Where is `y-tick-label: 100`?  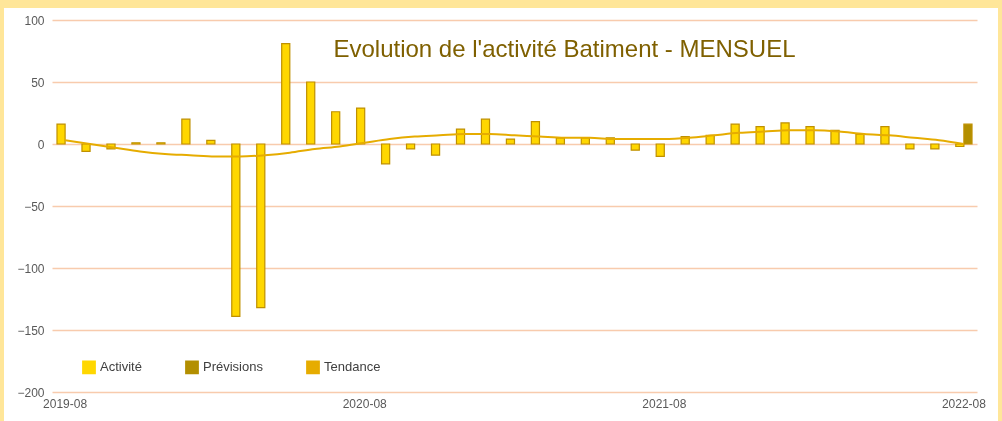
y-tick-label: 100 is located at coordinates (34, 20).